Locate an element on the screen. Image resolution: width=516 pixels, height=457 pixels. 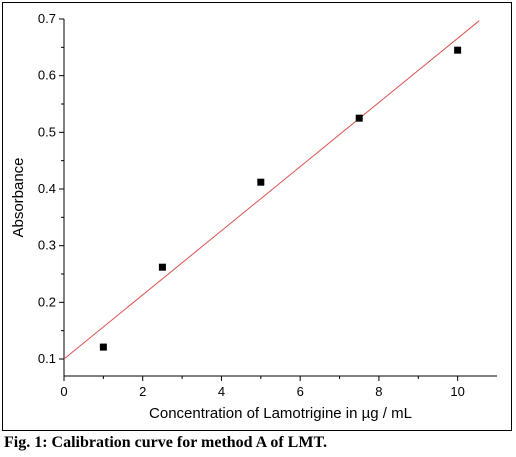
x-tick-label: 4 is located at coordinates (221, 391).